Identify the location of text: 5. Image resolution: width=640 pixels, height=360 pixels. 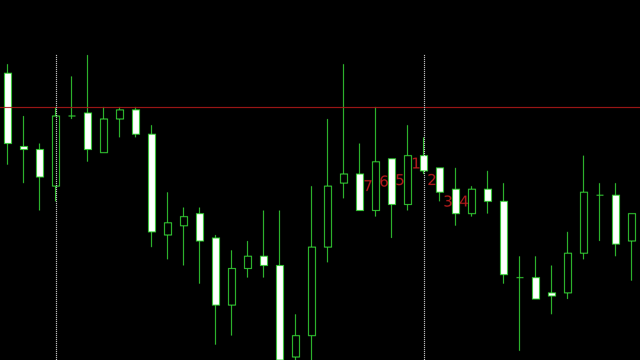
(400, 180).